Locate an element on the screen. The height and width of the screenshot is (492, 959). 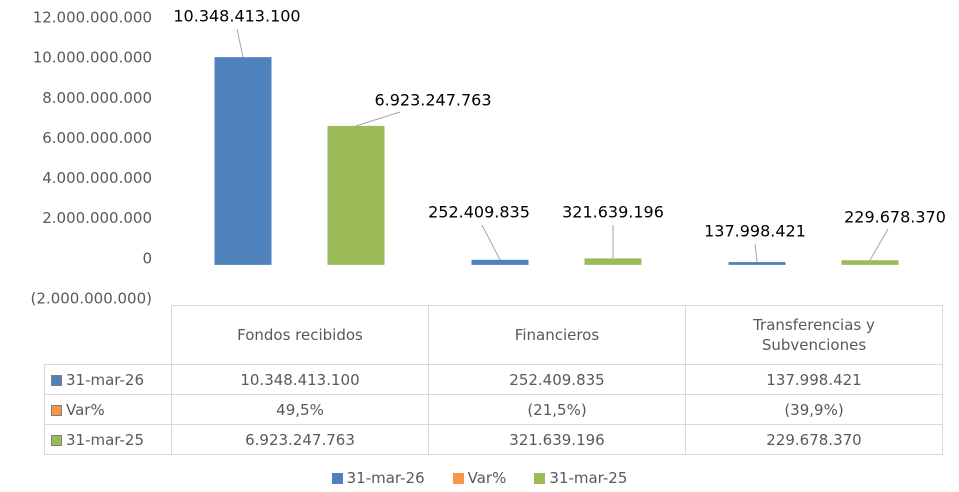
y-tick-label: 8.000.000.000 is located at coordinates (97, 98).